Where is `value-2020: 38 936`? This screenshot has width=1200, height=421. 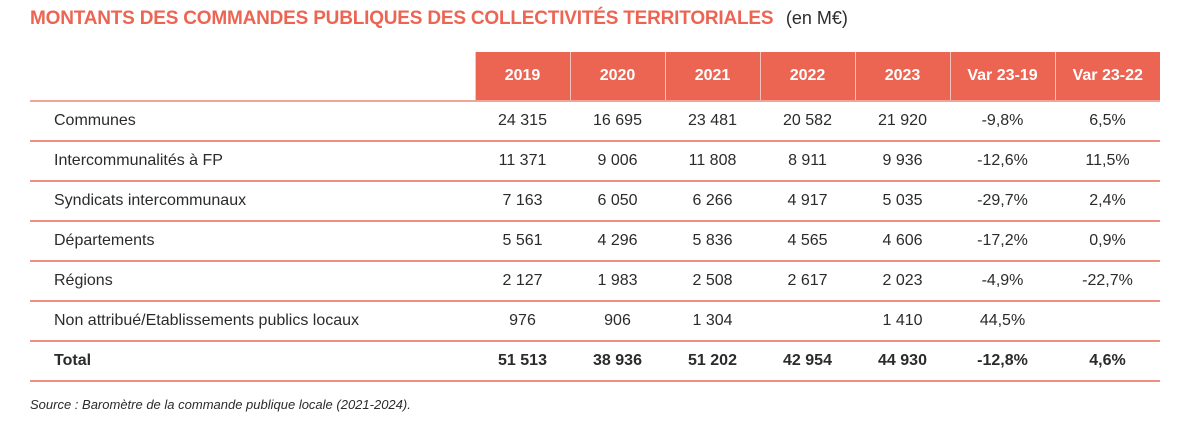
value-2020: 38 936 is located at coordinates (617, 361).